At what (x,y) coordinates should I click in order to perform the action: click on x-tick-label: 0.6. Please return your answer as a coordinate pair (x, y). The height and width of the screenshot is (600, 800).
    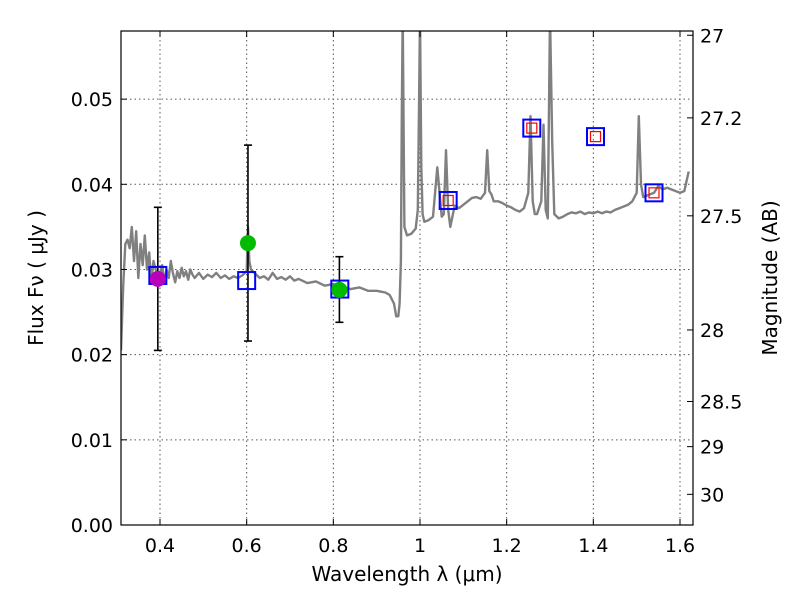
    Looking at the image, I should click on (247, 546).